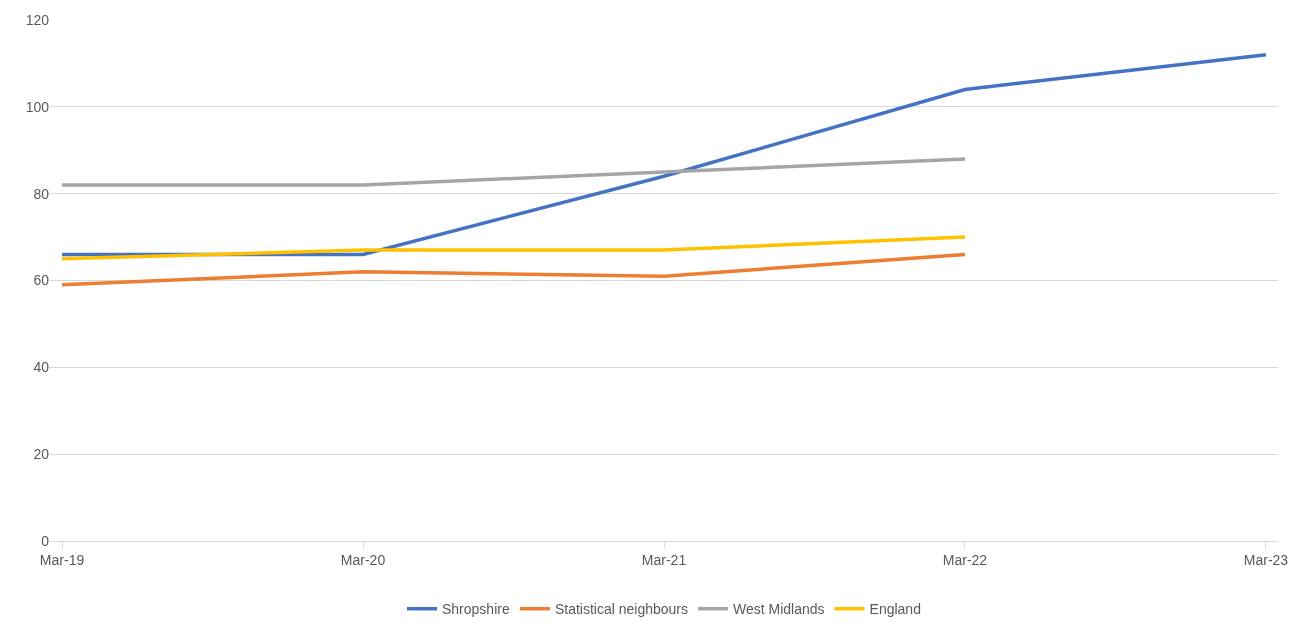  What do you see at coordinates (37, 19) in the screenshot?
I see `y-tick-label: 120` at bounding box center [37, 19].